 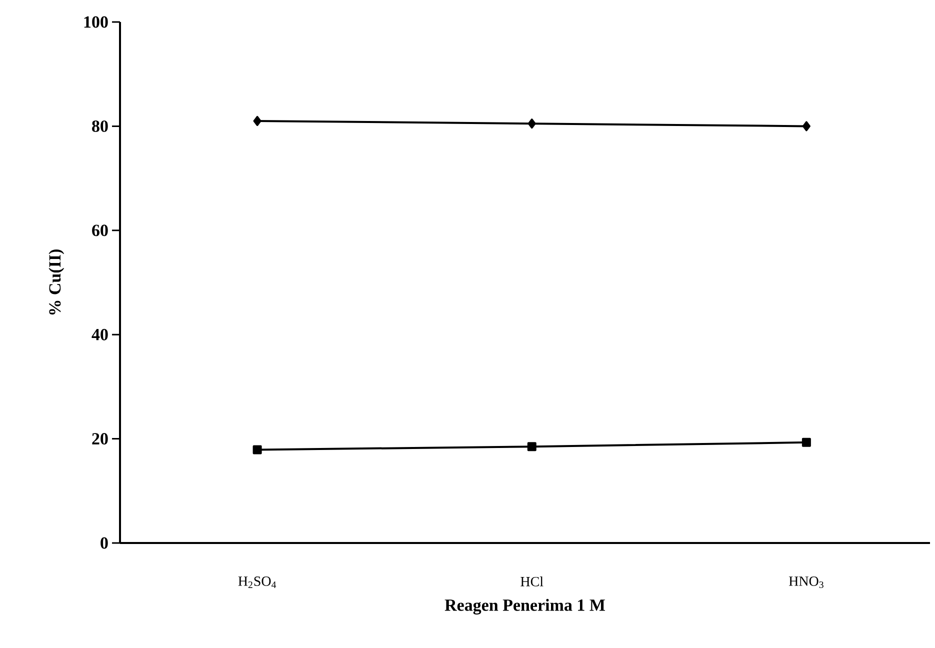 What do you see at coordinates (104, 543) in the screenshot?
I see `y-tick-label: 0` at bounding box center [104, 543].